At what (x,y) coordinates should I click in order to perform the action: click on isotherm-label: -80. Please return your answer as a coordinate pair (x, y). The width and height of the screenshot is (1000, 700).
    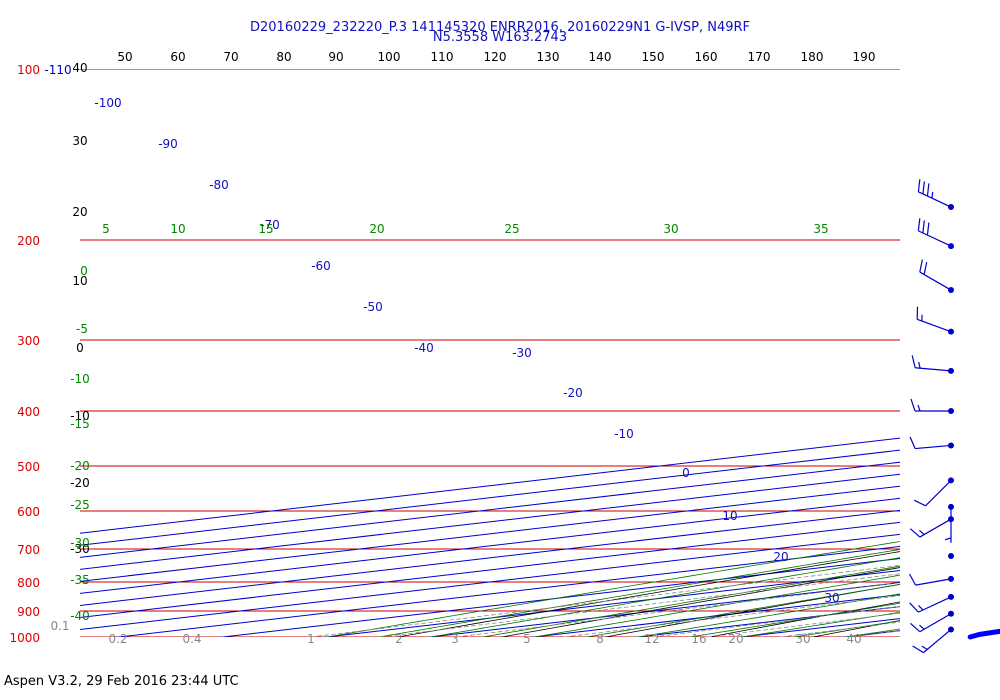
    Looking at the image, I should click on (219, 185).